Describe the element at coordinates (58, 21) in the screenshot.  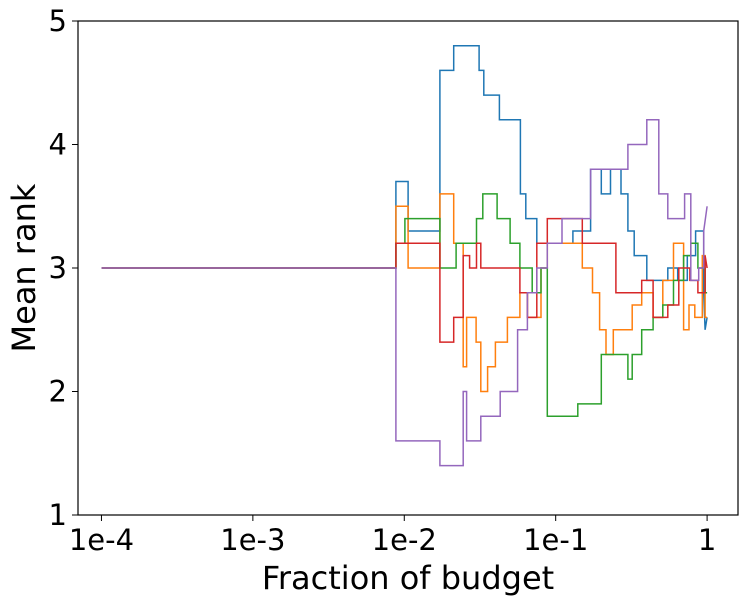
I see `y-tick-label: 5` at that location.